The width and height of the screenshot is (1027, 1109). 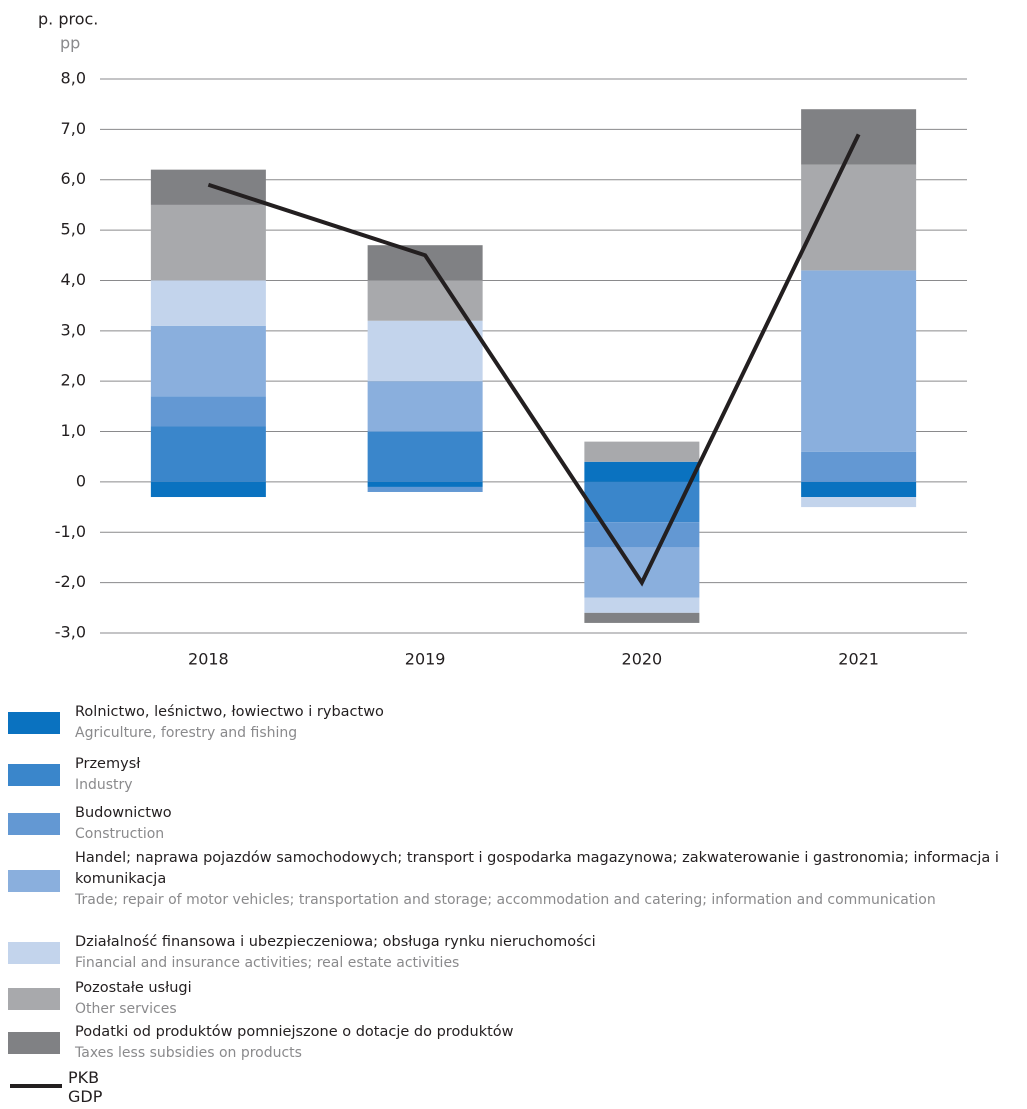 What do you see at coordinates (188, 1053) in the screenshot?
I see `legend-name-en: Taxes less subsidies on products` at bounding box center [188, 1053].